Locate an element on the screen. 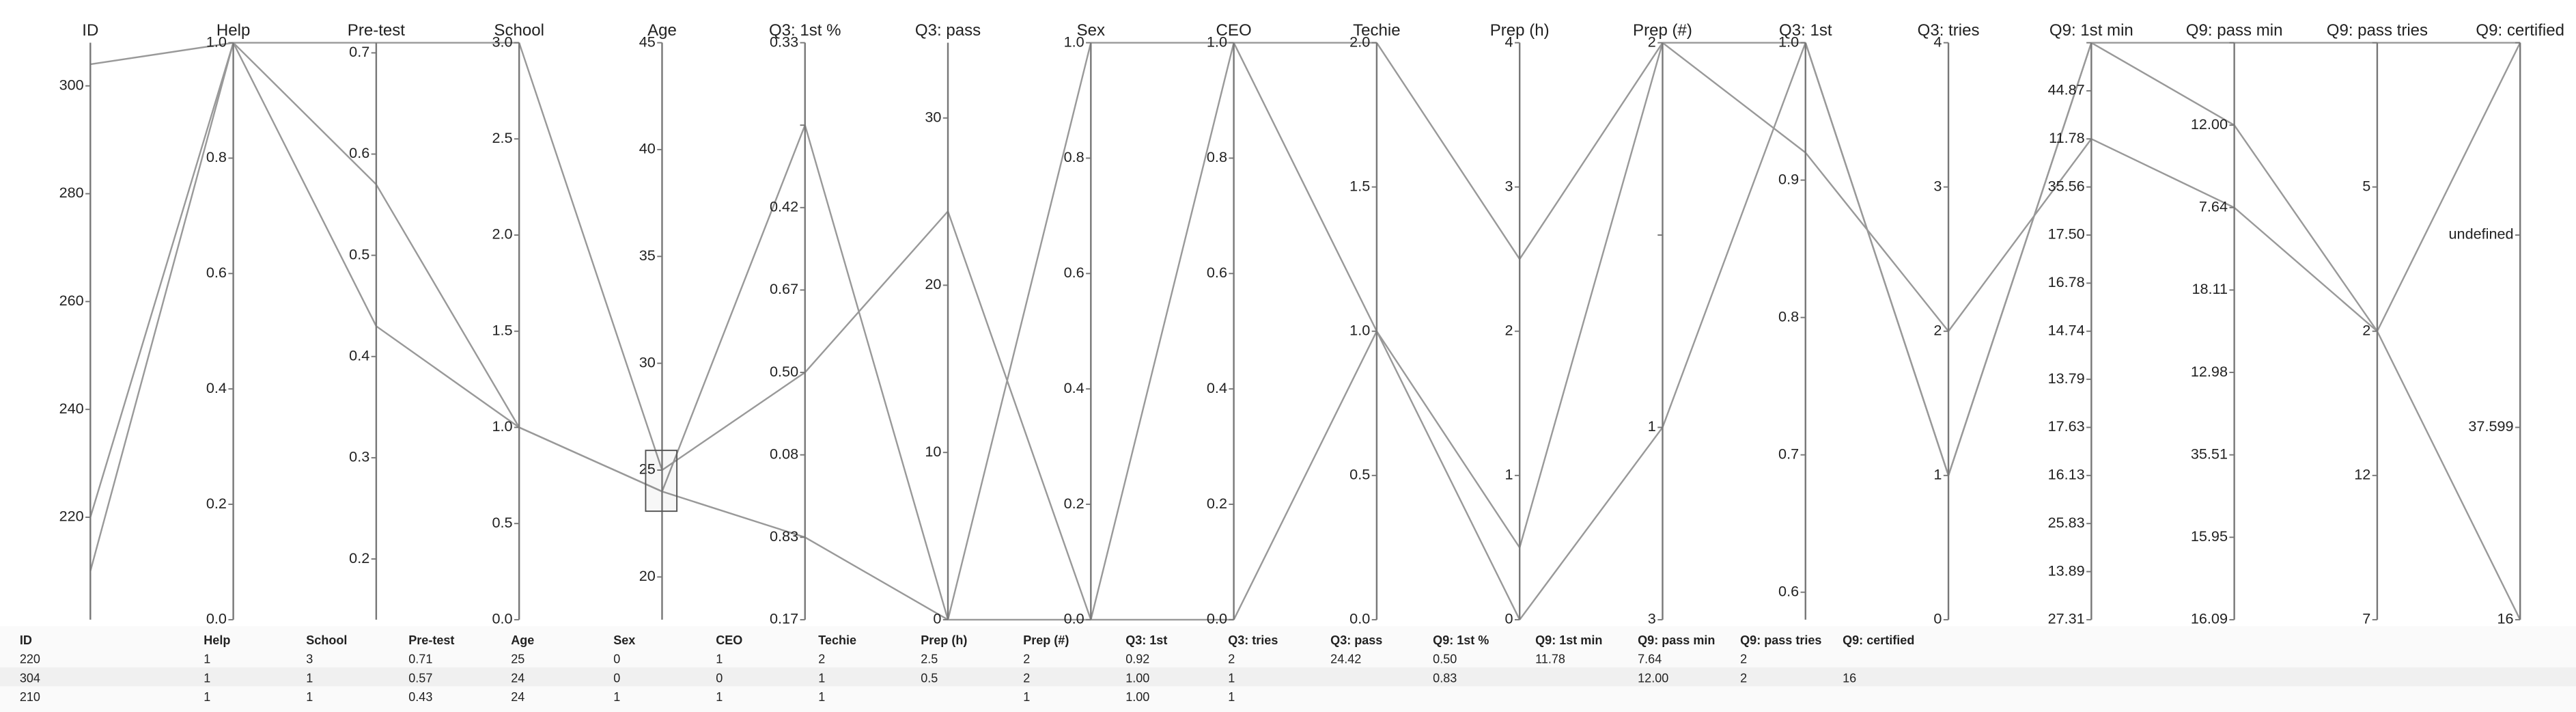 The image size is (2576, 712). tick-label: 45 is located at coordinates (647, 41).